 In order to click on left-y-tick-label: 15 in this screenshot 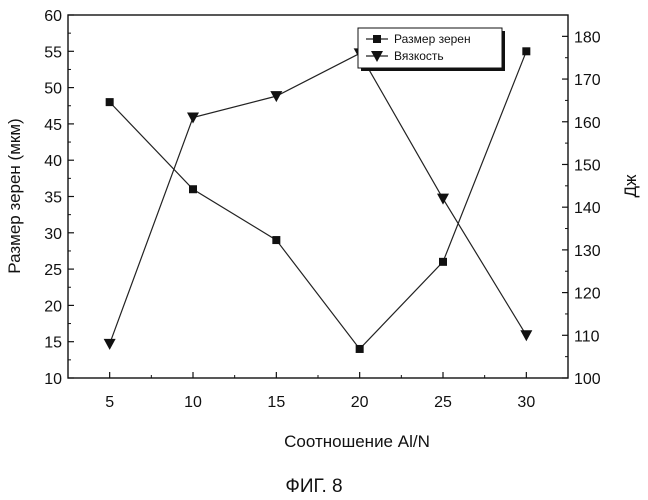, I will do `click(53, 343)`.